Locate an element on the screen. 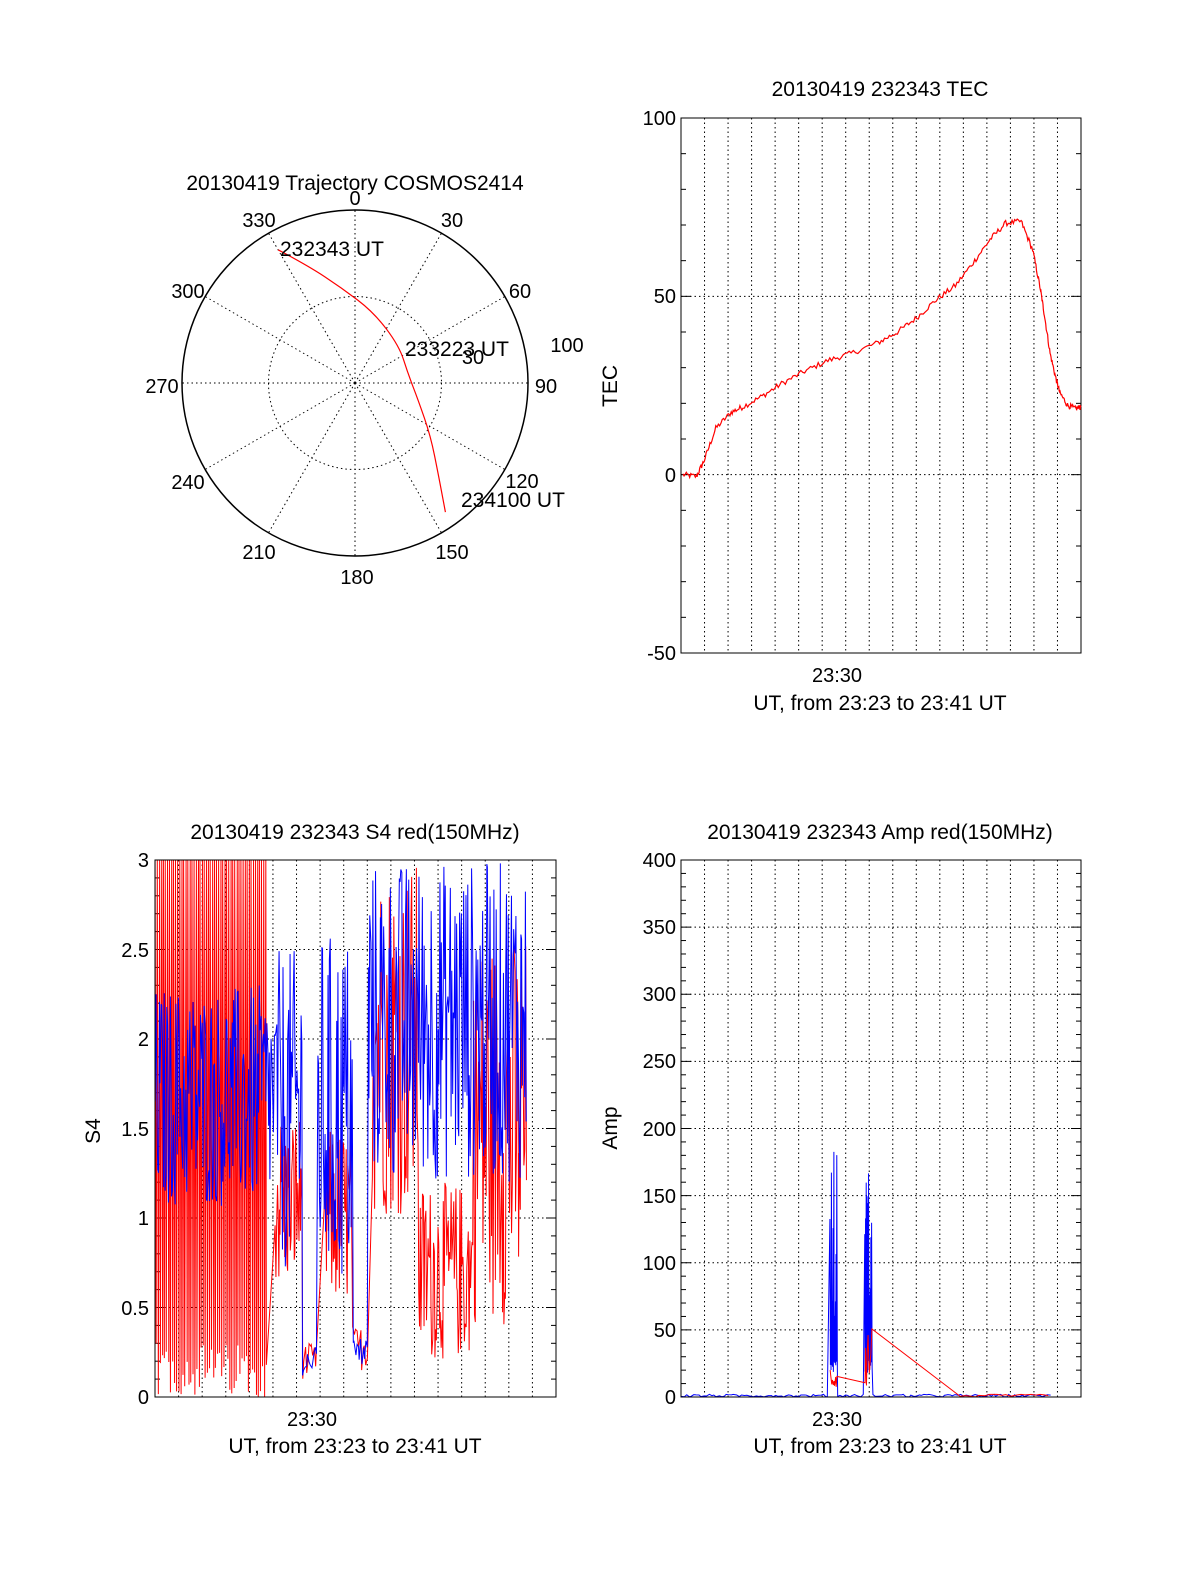  azimuth-label: 0 is located at coordinates (354, 199).